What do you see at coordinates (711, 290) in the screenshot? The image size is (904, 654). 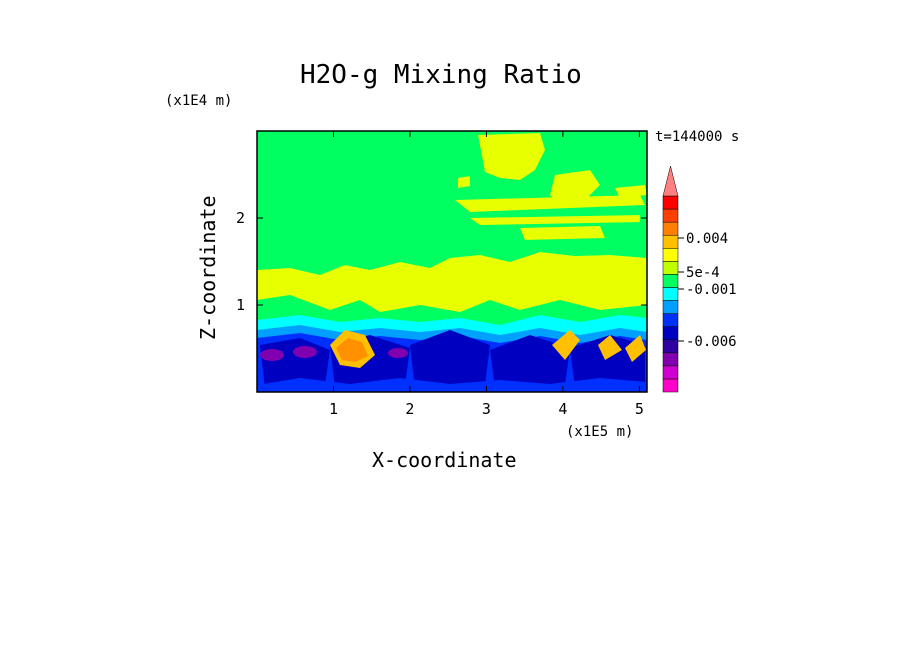 I see `colorbar-label: -0.001` at bounding box center [711, 290].